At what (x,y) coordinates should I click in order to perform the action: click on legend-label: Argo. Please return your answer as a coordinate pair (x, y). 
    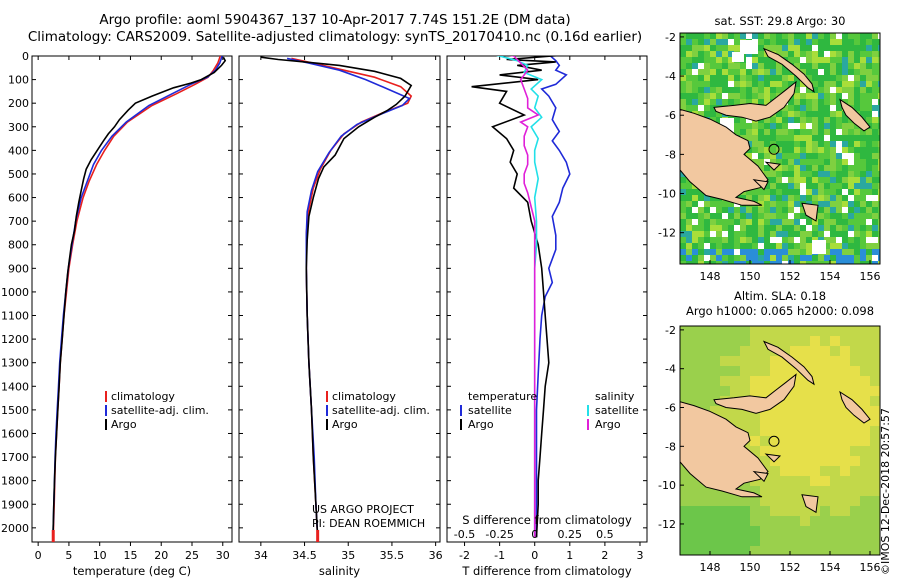
    Looking at the image, I should click on (481, 424).